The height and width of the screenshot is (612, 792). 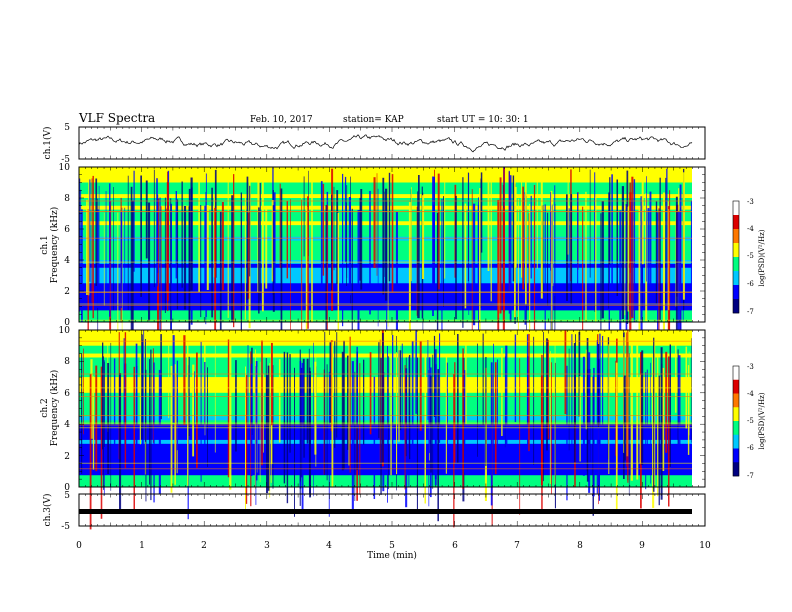 I want to click on ch2-freq-ytick-2: 2, so click(x=67, y=457).